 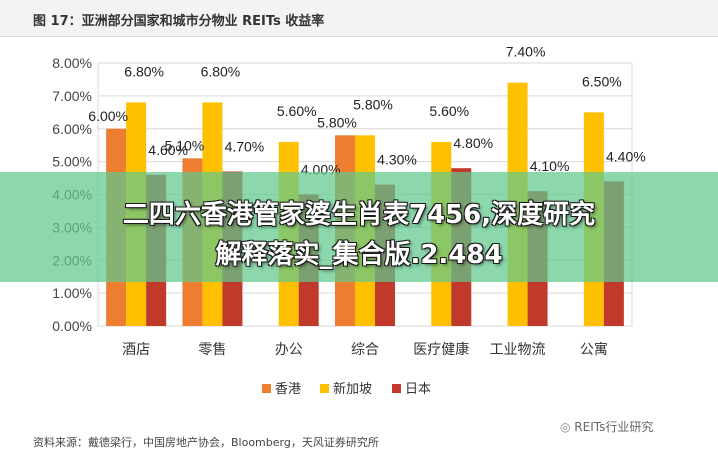 What do you see at coordinates (288, 388) in the screenshot?
I see `legend-label: 香港` at bounding box center [288, 388].